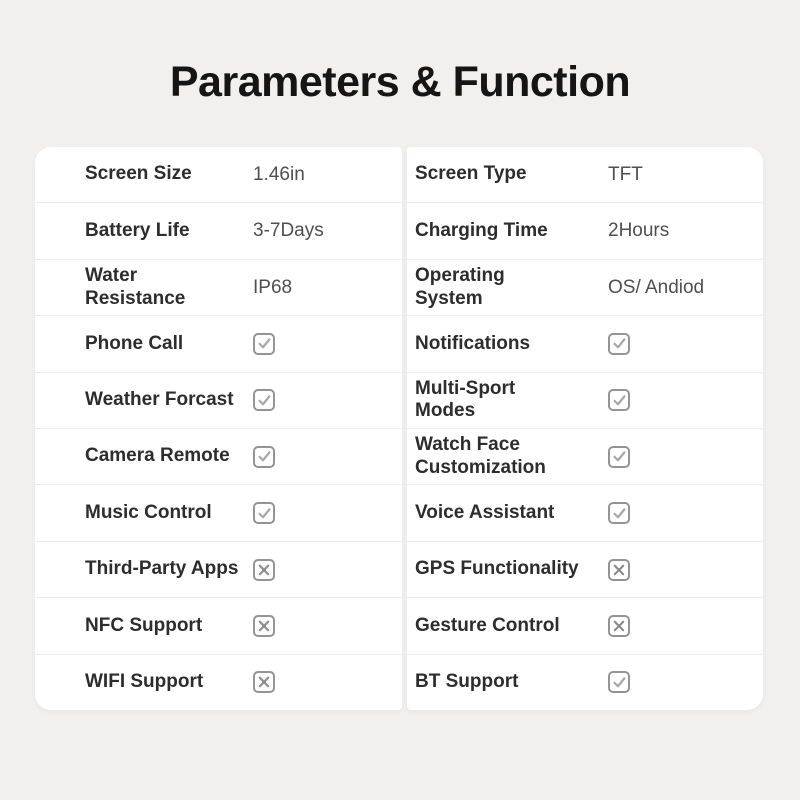  What do you see at coordinates (585, 231) in the screenshot?
I see `spec-row: Charging Time 2Hours` at bounding box center [585, 231].